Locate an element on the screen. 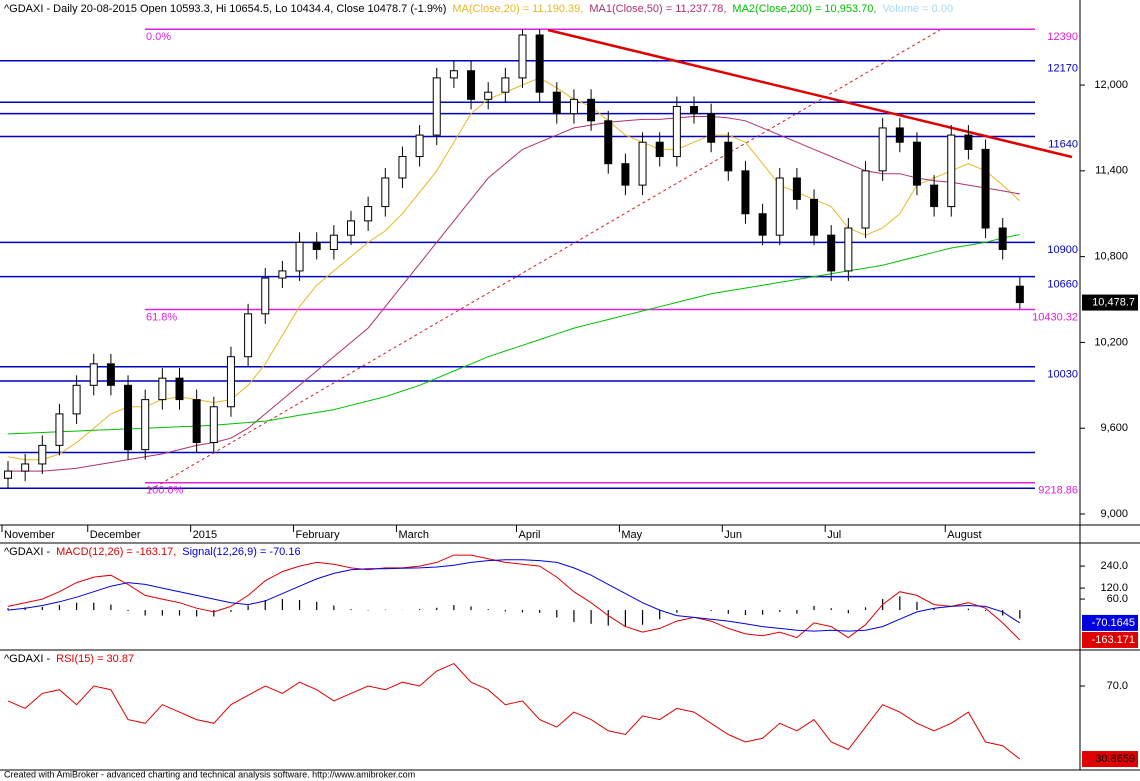 The height and width of the screenshot is (781, 1140). level-label: 11640 is located at coordinates (1063, 144).